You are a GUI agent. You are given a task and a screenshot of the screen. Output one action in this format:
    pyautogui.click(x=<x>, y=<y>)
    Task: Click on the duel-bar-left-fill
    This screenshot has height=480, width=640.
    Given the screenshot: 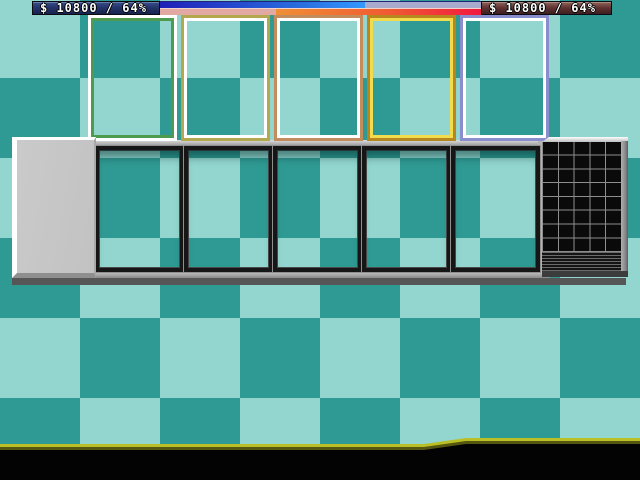 What is the action you would take?
    pyautogui.click(x=263, y=5)
    